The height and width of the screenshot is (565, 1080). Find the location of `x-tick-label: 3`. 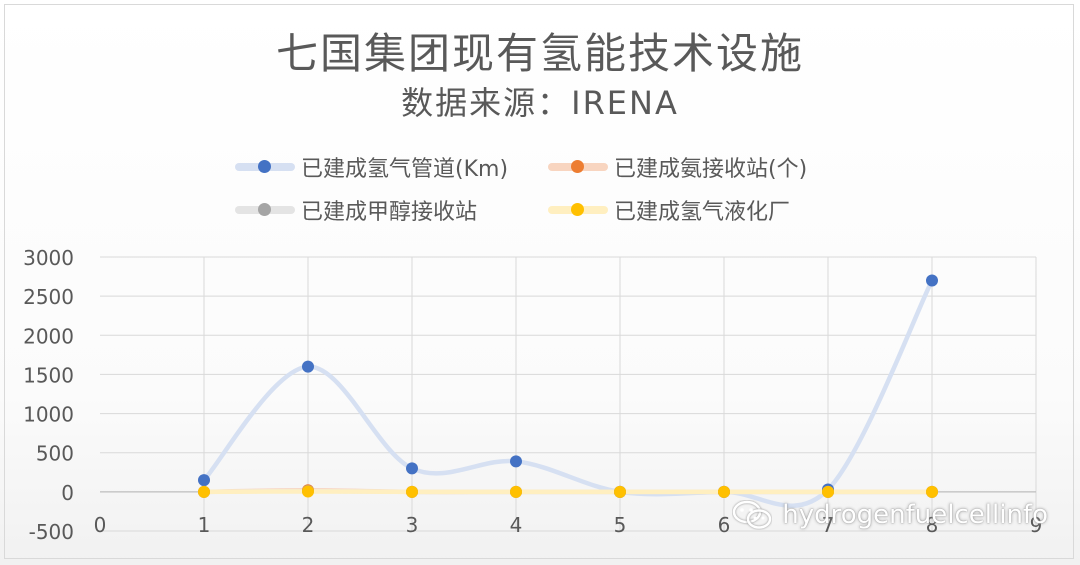

x-tick-label: 3 is located at coordinates (412, 525).